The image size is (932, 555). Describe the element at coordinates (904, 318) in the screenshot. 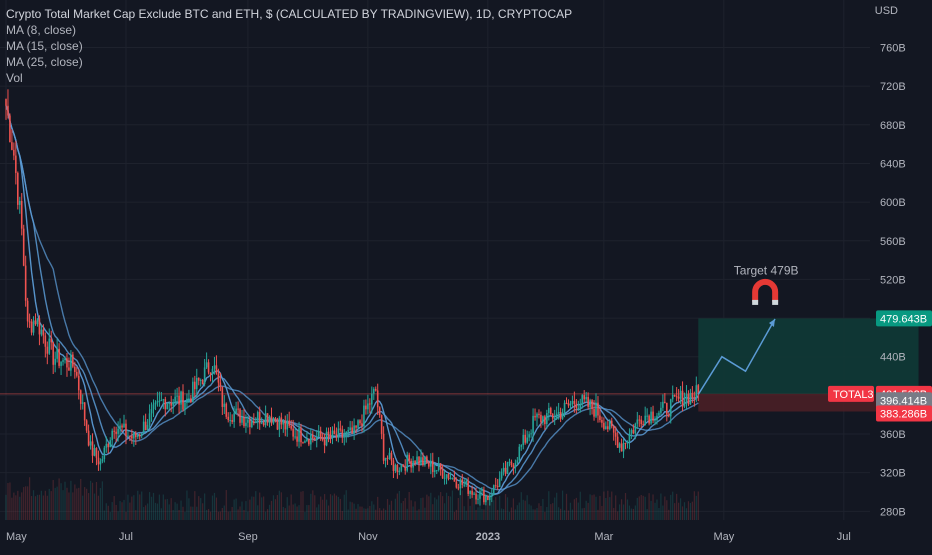

I see `target-price-label: 479.643B` at that location.